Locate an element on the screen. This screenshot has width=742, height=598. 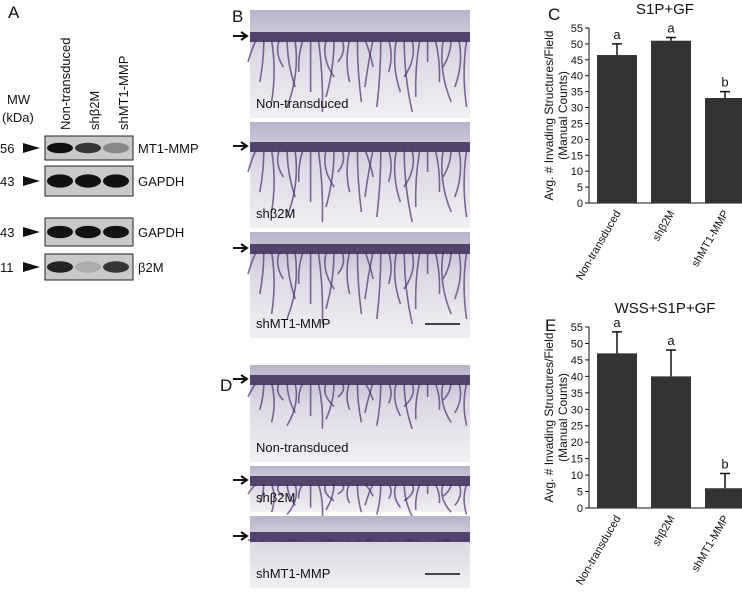
x-tick-label: Non-transduced is located at coordinates (599, 551).